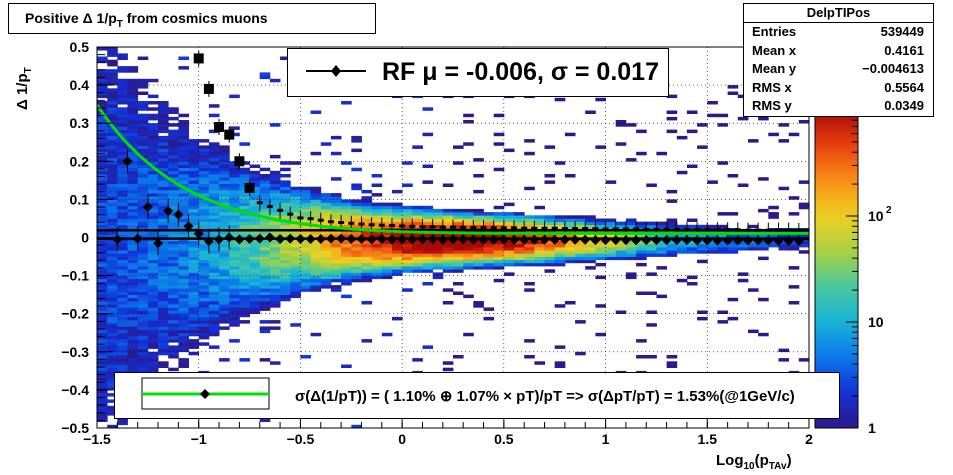 The height and width of the screenshot is (475, 953). What do you see at coordinates (301, 439) in the screenshot?
I see `x-tick-label: −0.5` at bounding box center [301, 439].